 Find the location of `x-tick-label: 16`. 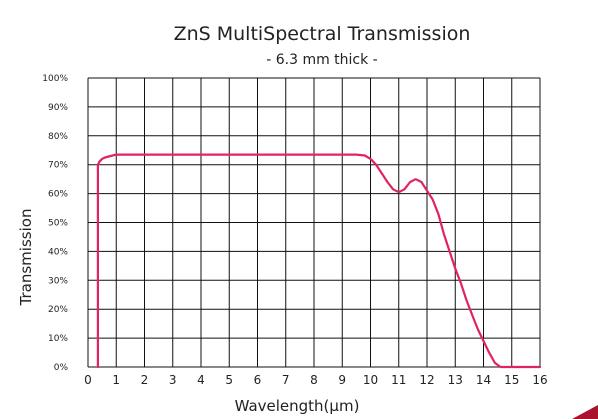

x-tick-label: 16 is located at coordinates (539, 380).